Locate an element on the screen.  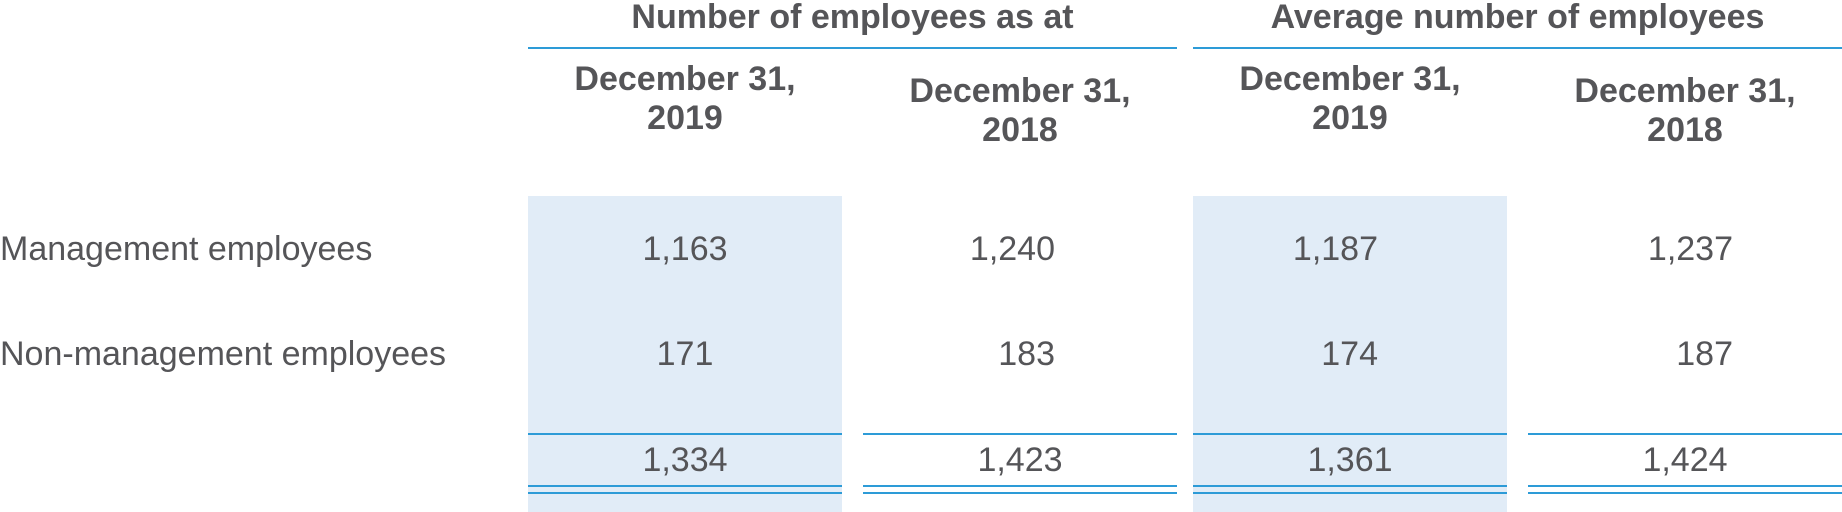
group-rule-average is located at coordinates (1517, 48).